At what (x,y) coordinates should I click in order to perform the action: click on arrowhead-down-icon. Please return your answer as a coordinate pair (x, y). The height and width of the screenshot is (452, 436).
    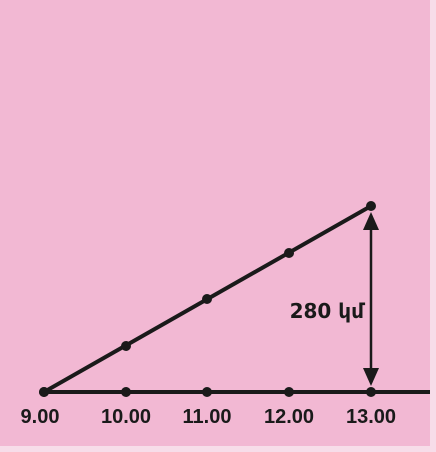
    Looking at the image, I should click on (371, 377).